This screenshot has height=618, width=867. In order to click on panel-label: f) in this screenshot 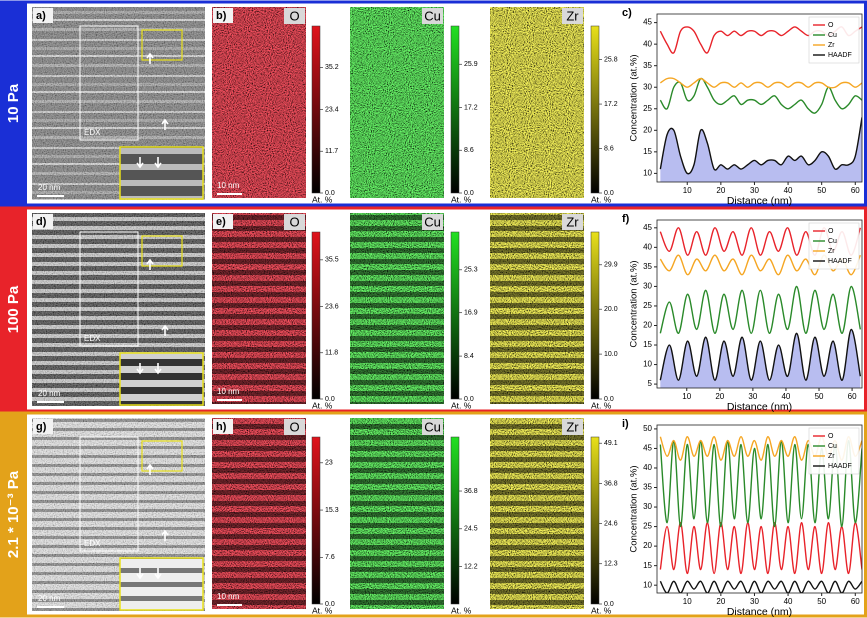, I will do `click(626, 219)`.